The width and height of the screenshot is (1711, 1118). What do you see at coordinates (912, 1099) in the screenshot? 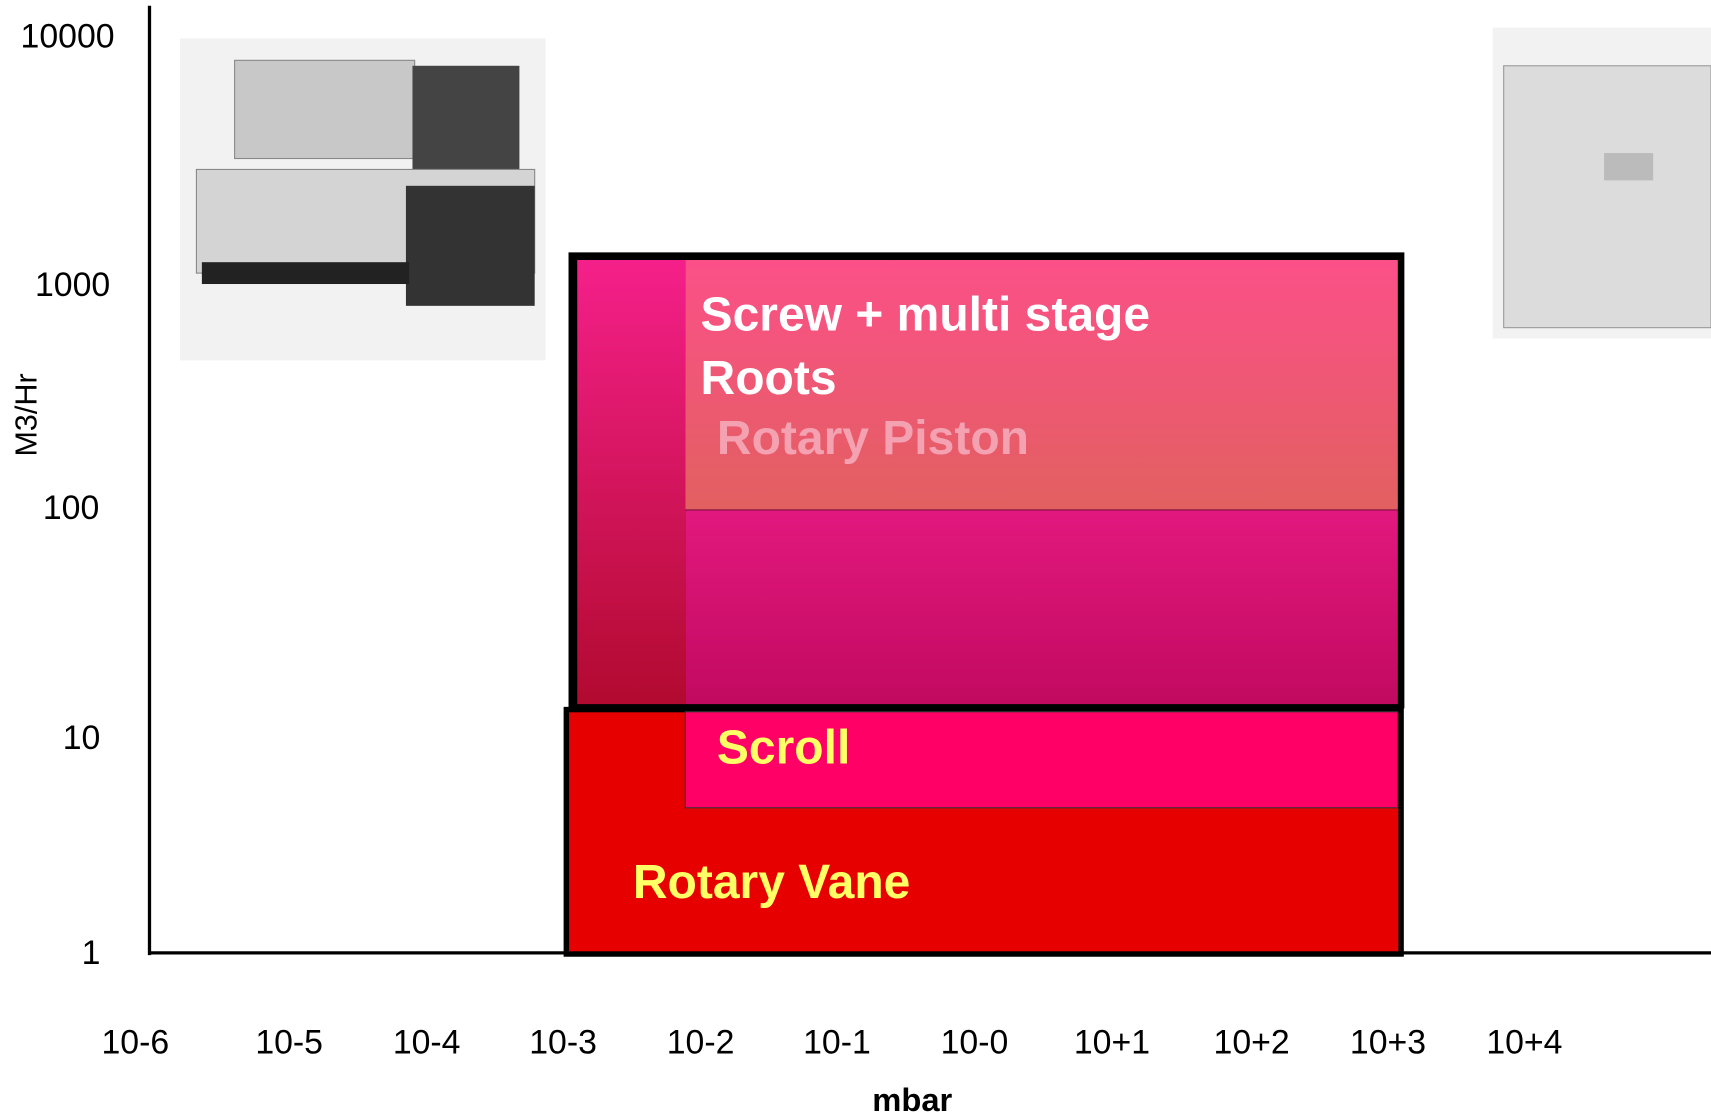
I see `x-axis-label: mbar` at bounding box center [912, 1099].